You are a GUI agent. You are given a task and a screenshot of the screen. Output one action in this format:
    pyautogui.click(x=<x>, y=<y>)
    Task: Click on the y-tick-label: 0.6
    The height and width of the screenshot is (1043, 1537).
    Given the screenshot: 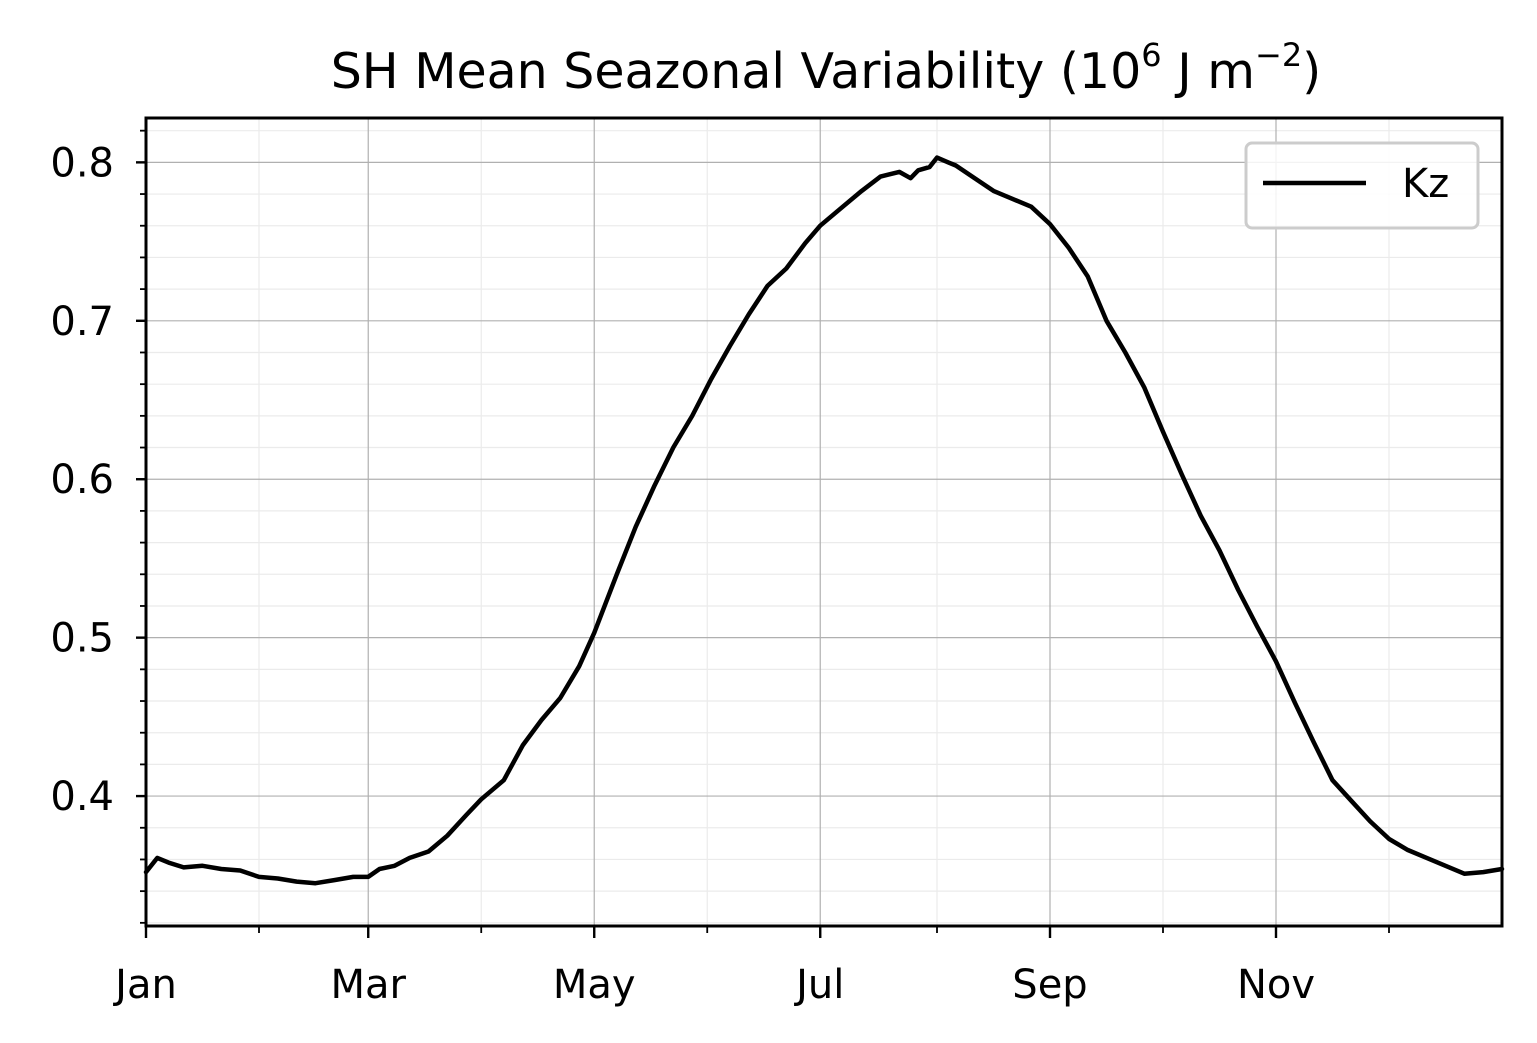 What is the action you would take?
    pyautogui.click(x=82, y=480)
    